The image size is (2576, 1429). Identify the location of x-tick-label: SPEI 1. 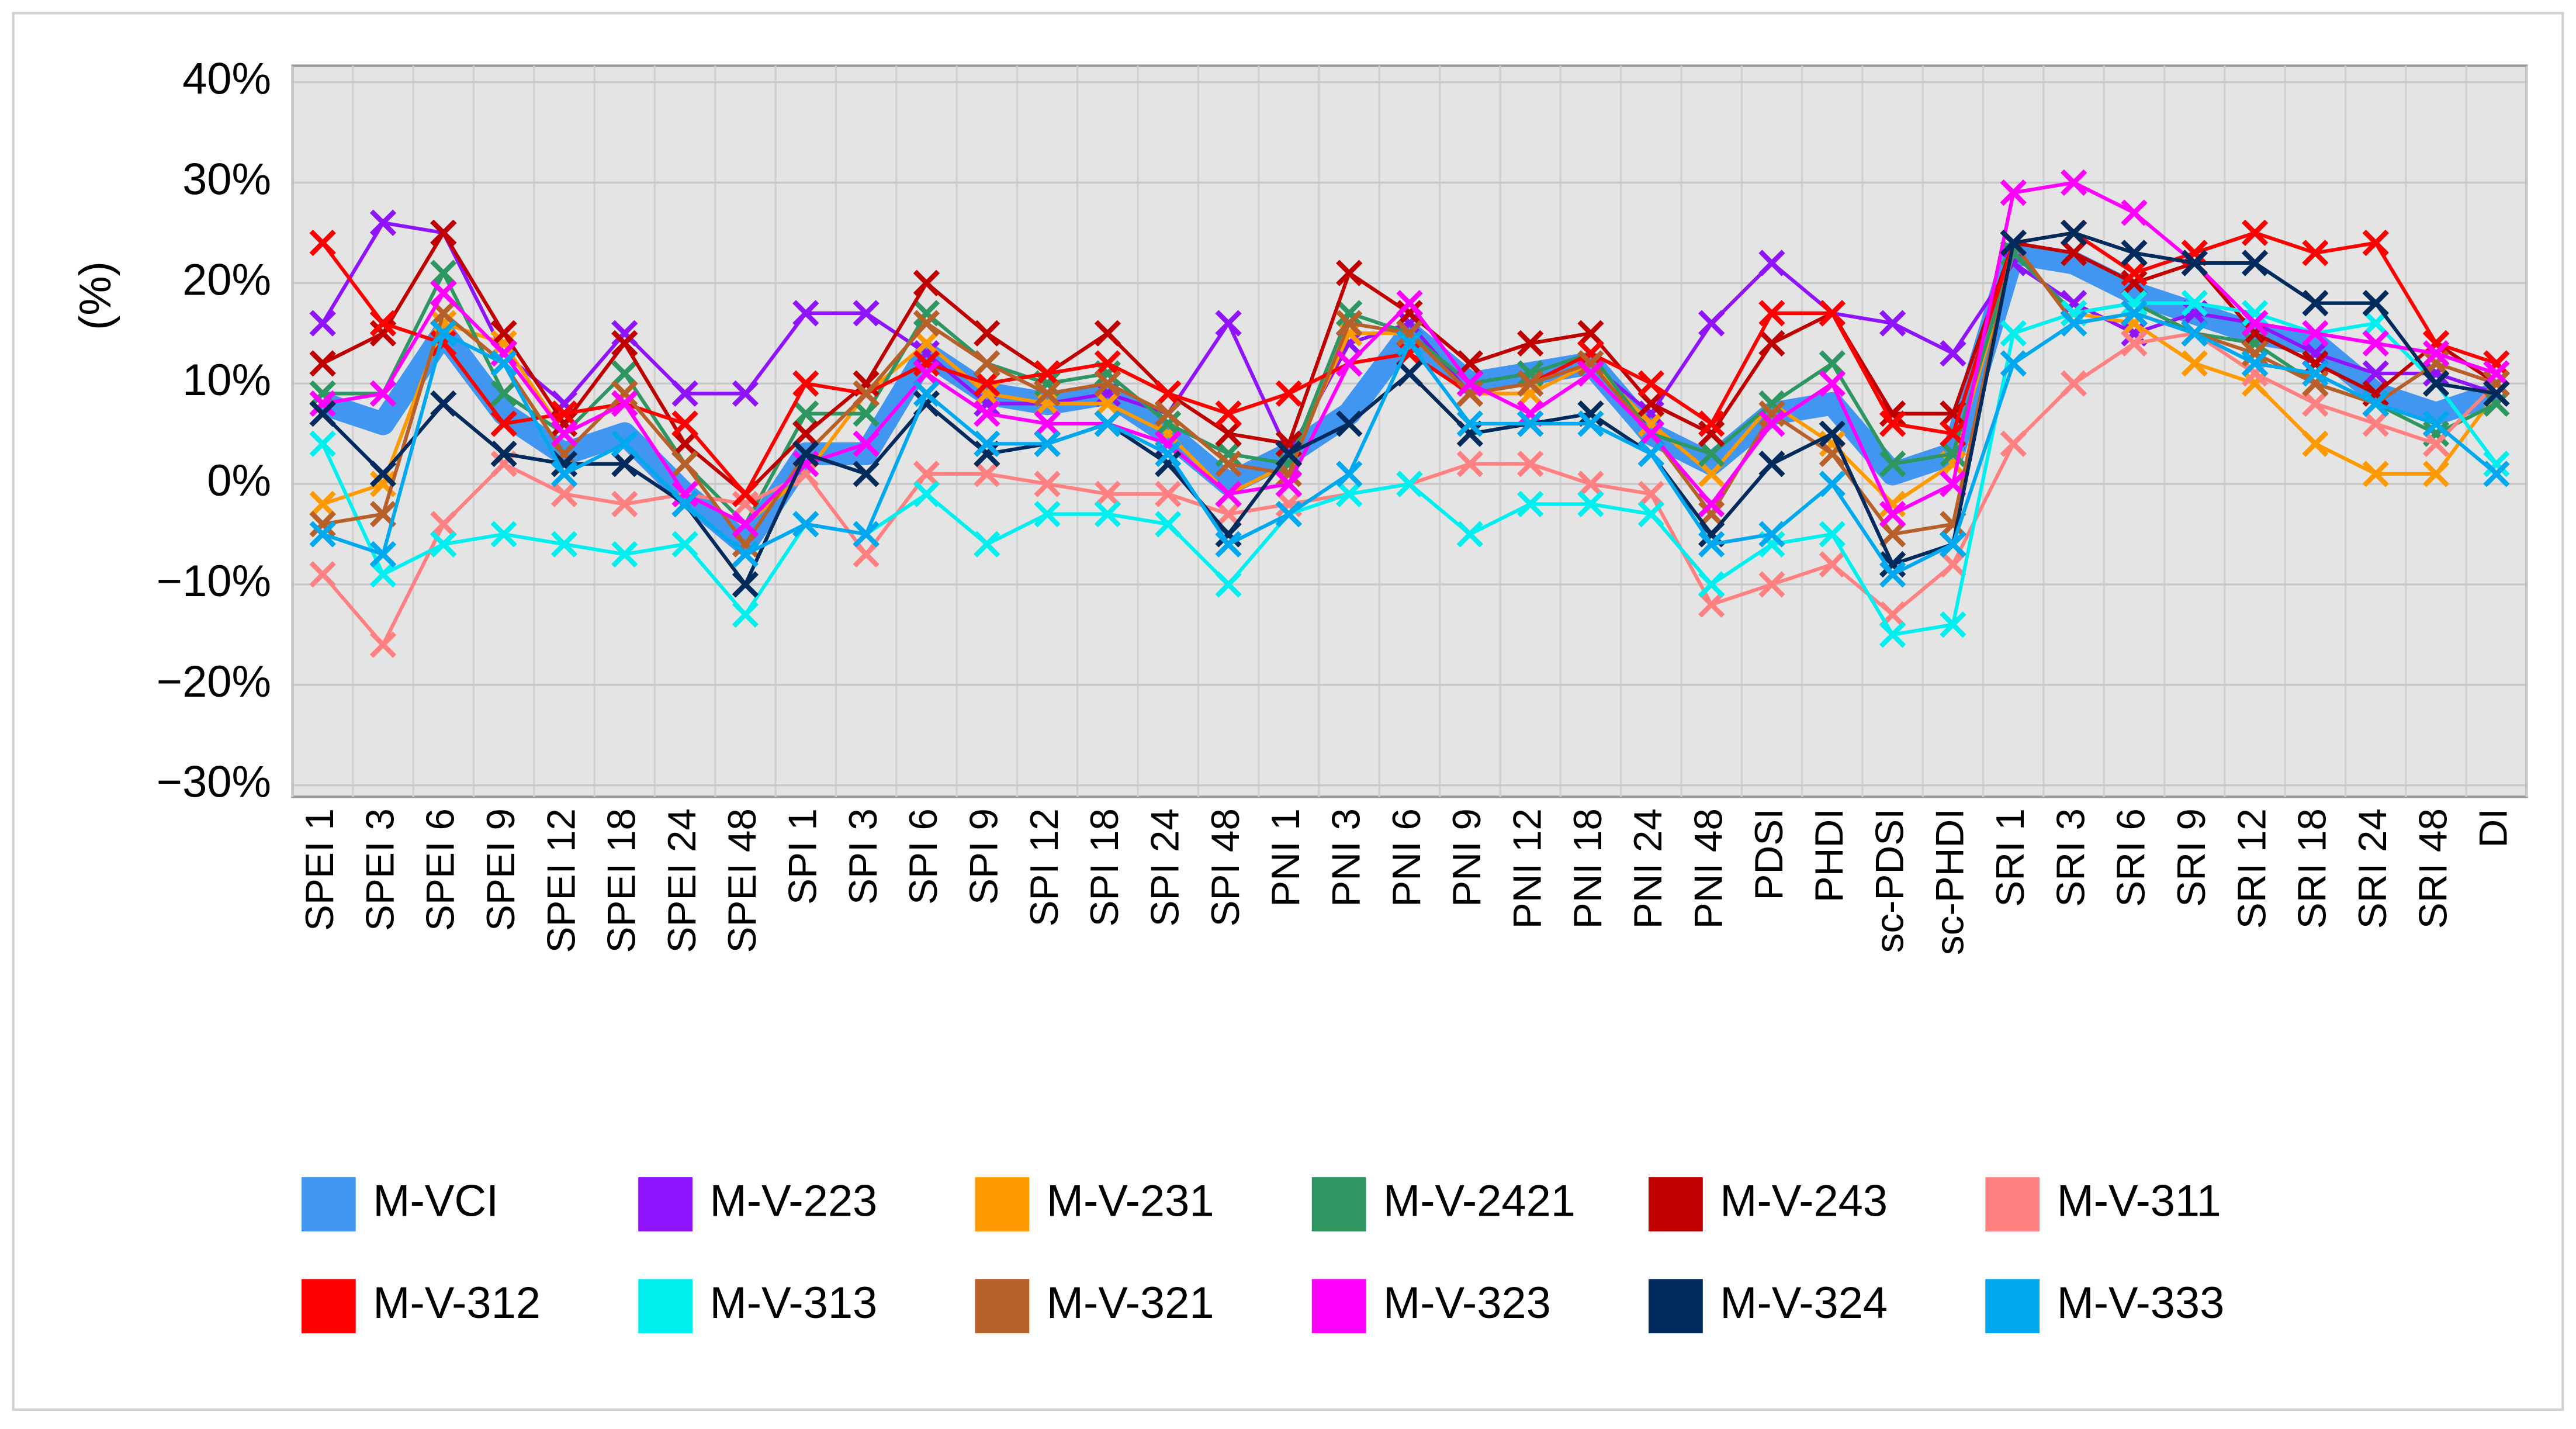
(320, 869).